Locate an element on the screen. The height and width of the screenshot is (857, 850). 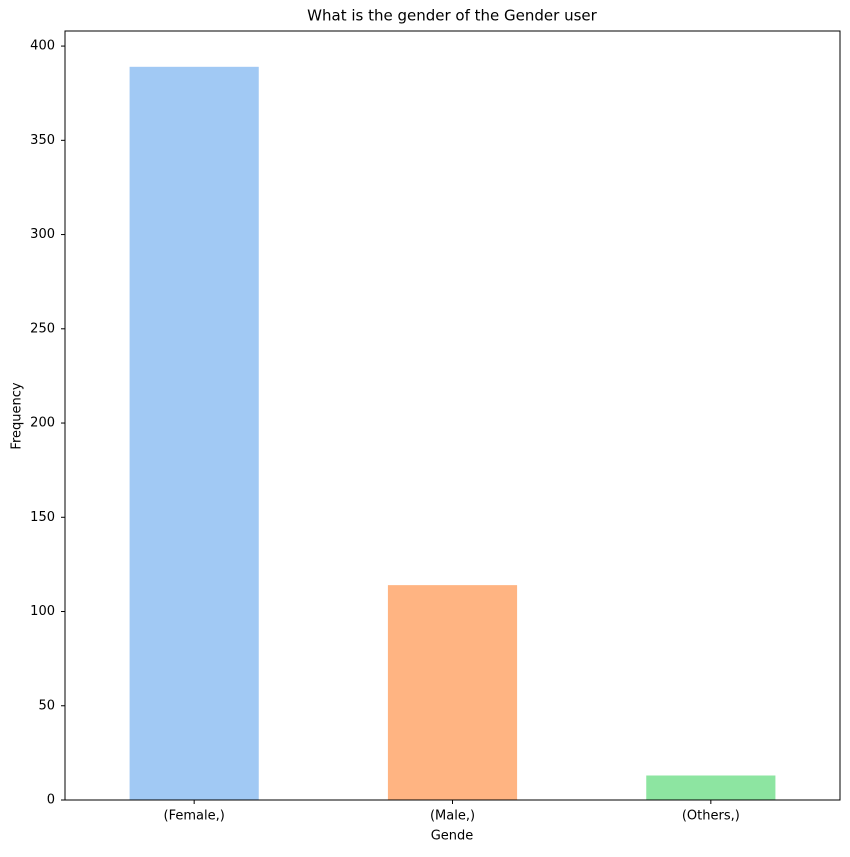
y-tick-label: 150 is located at coordinates (42, 517).